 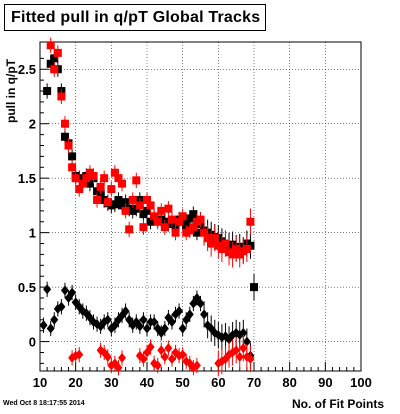 What do you see at coordinates (40, 382) in the screenshot?
I see `x-tick-label: 10` at bounding box center [40, 382].